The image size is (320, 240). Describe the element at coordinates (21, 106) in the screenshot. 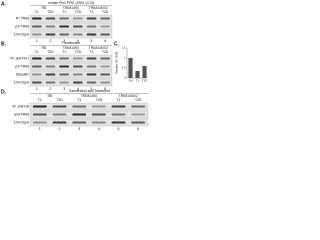

I see `row-label: IP: anti-HA` at that location.